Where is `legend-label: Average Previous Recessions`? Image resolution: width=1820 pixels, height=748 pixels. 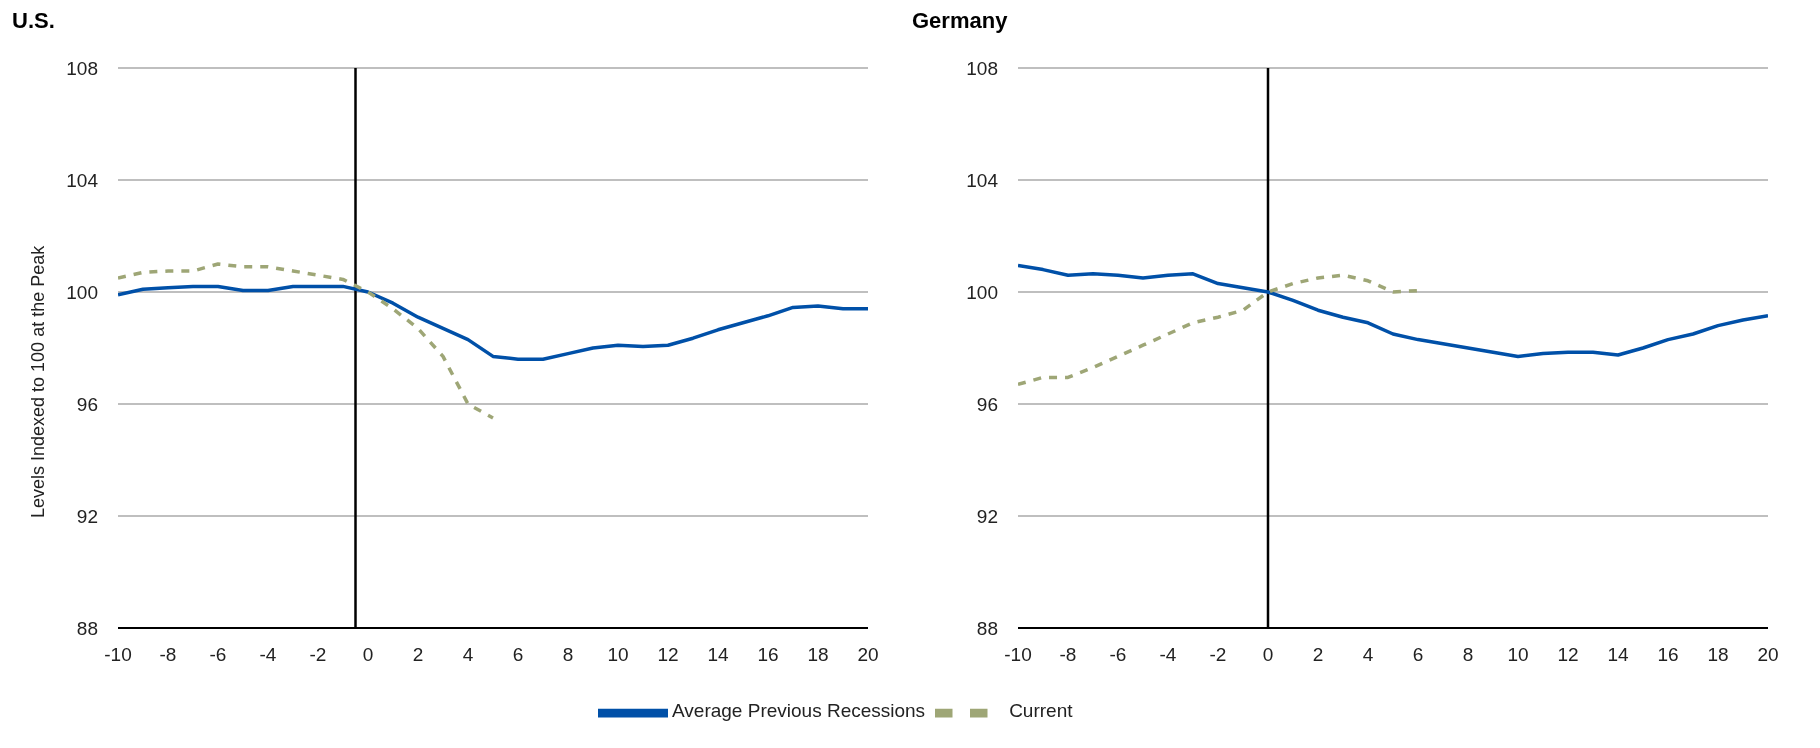 legend-label: Average Previous Recessions is located at coordinates (799, 710).